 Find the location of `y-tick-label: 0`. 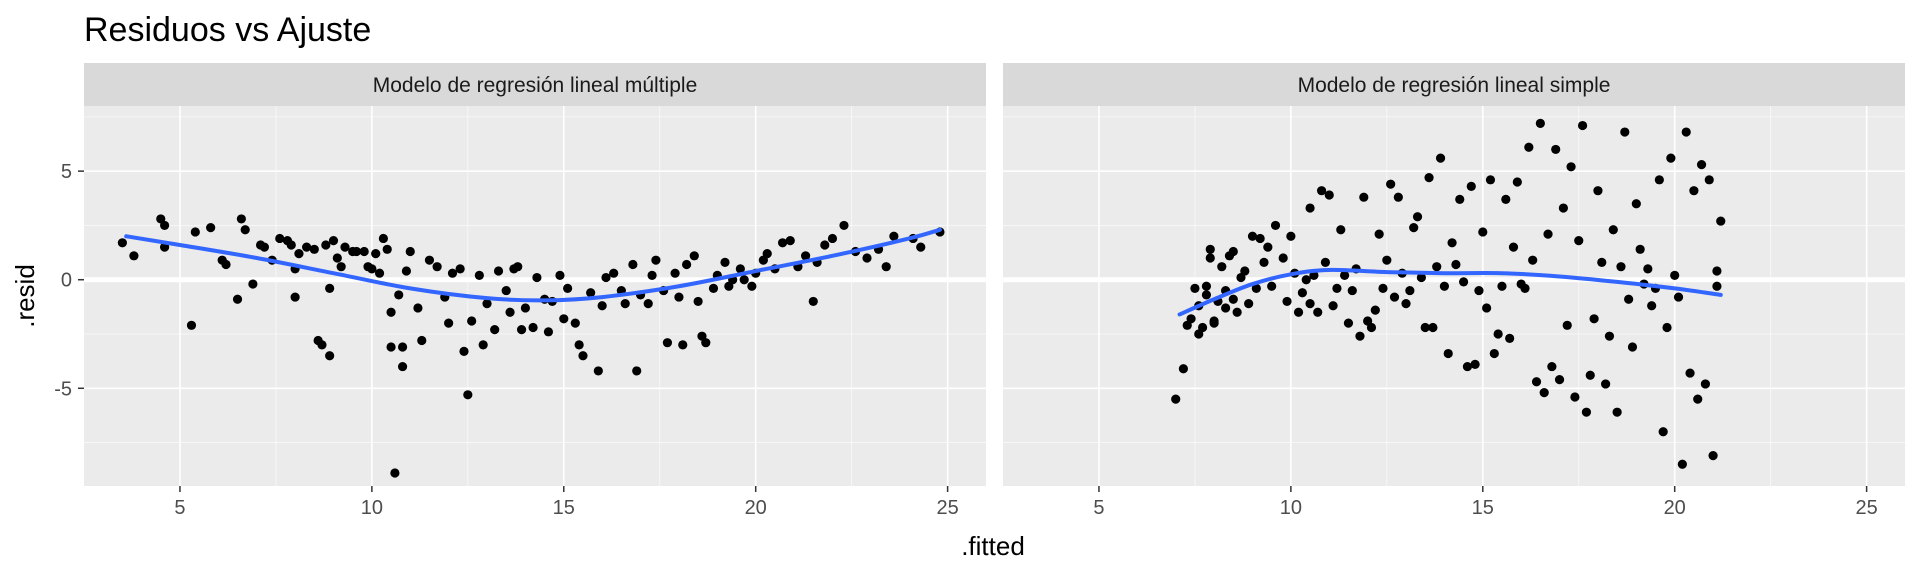

y-tick-label: 0 is located at coordinates (66, 281).